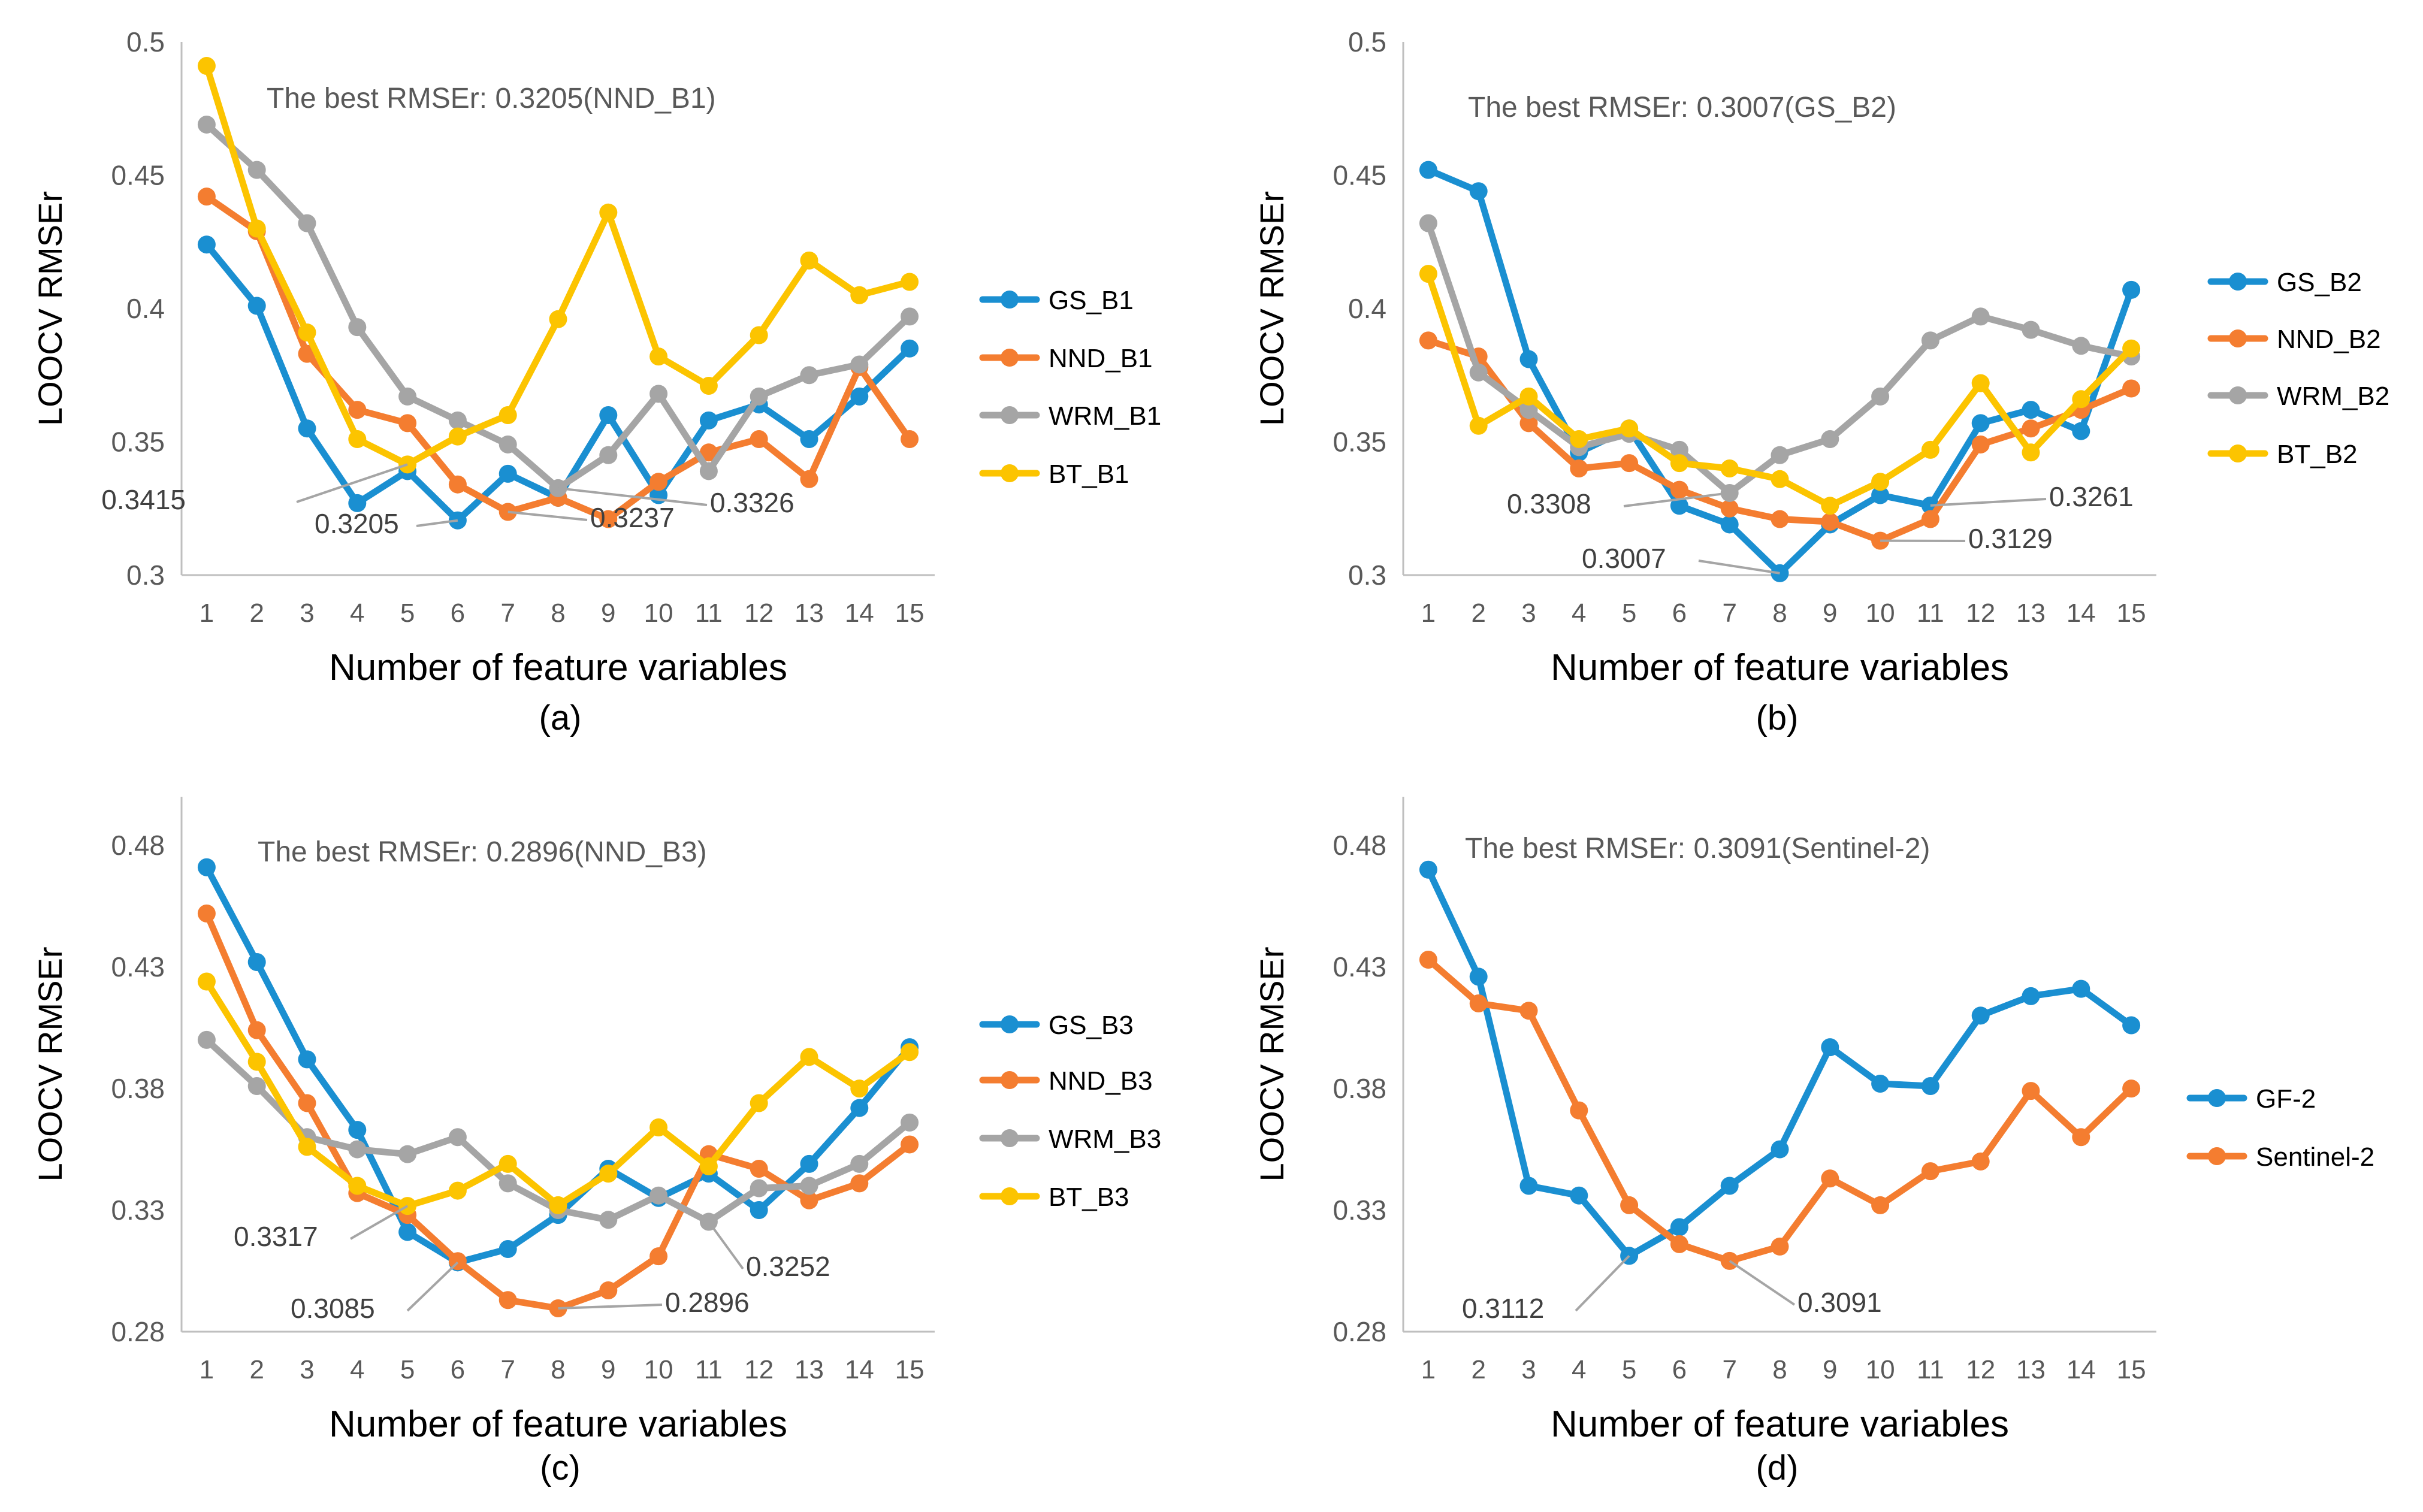  What do you see at coordinates (2091, 496) in the screenshot?
I see `annotation-label: 0.3261` at bounding box center [2091, 496].